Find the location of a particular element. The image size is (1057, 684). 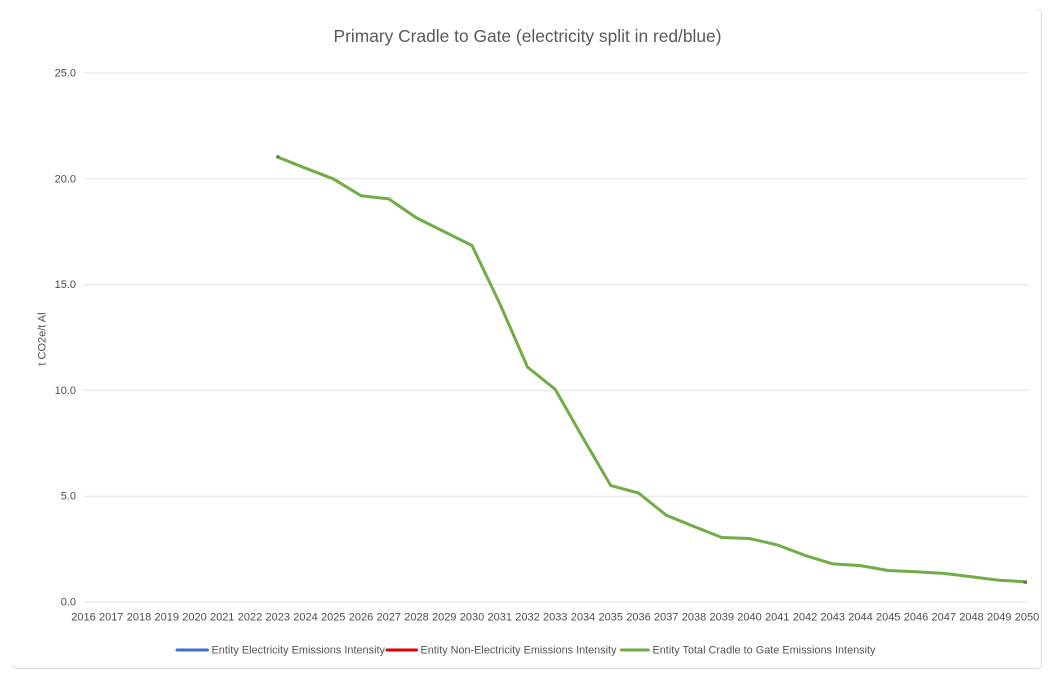

svg-text: t CO2e/t Al is located at coordinates (43, 338).